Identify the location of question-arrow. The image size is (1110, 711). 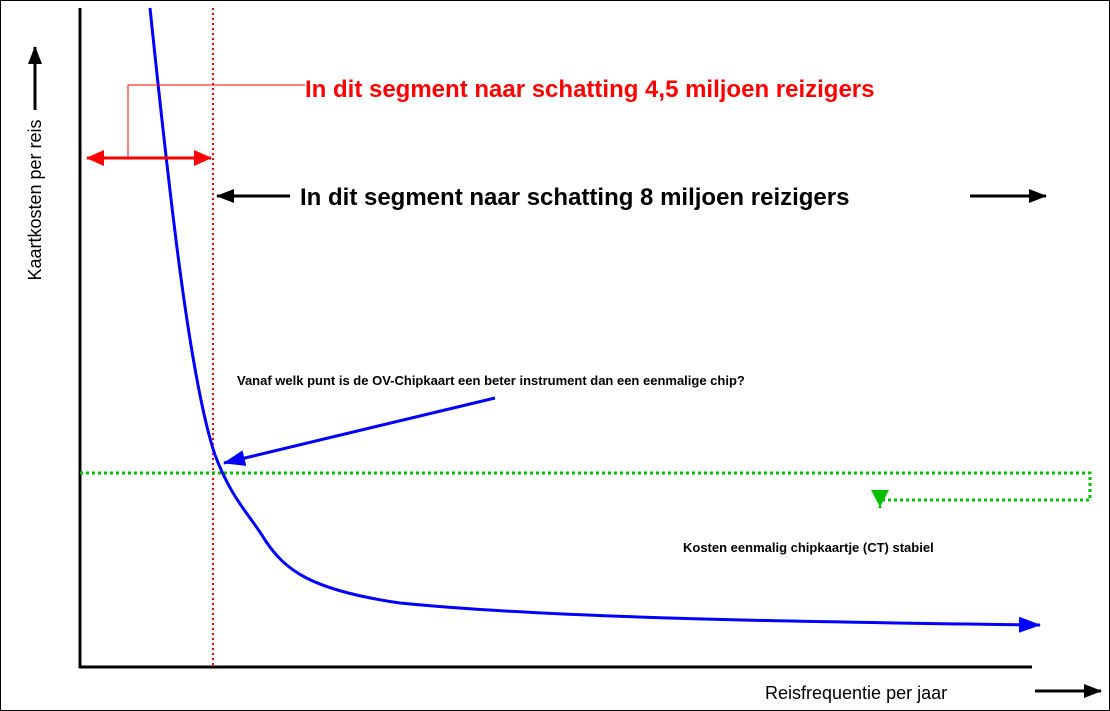
(359, 431).